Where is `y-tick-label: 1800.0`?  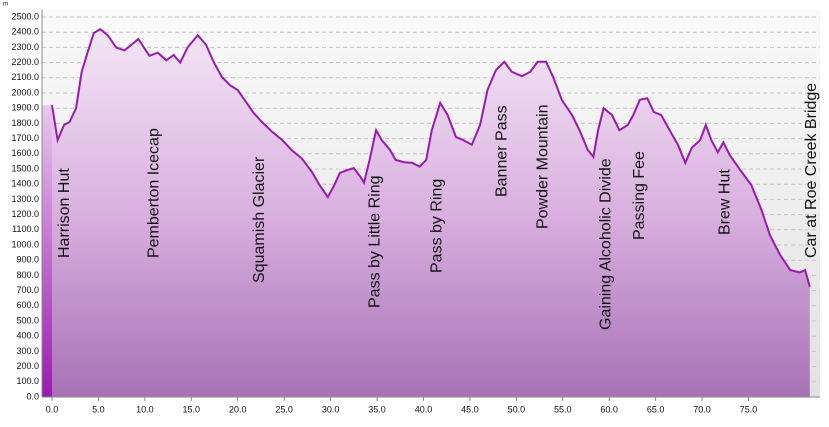 y-tick-label: 1800.0 is located at coordinates (25, 123).